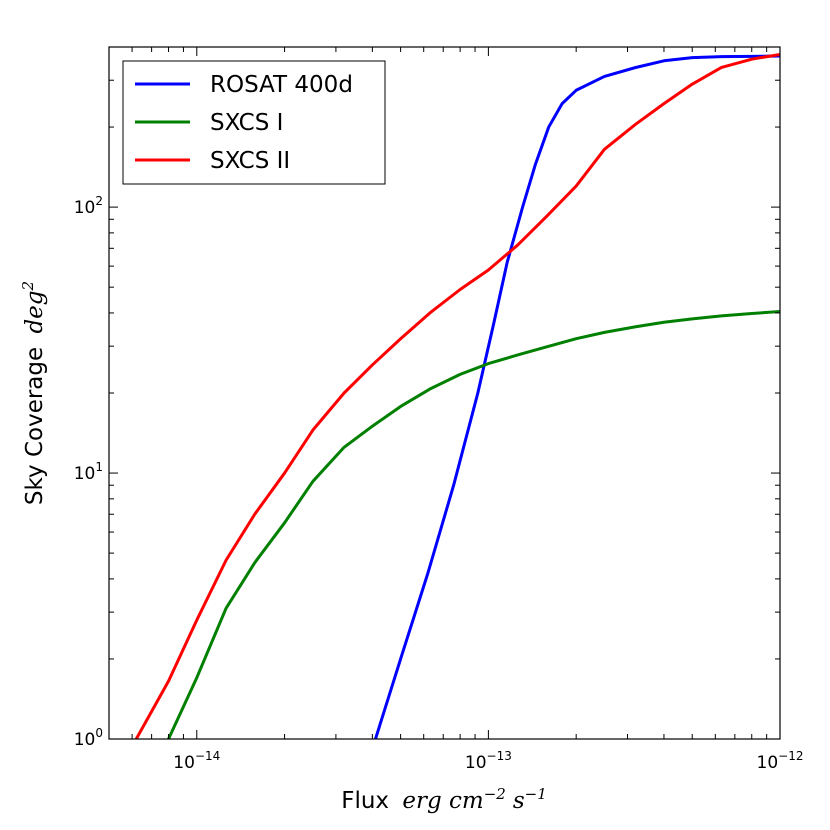 The image size is (830, 830). What do you see at coordinates (365, 801) in the screenshot?
I see `x-axis-label-text: Flux` at bounding box center [365, 801].